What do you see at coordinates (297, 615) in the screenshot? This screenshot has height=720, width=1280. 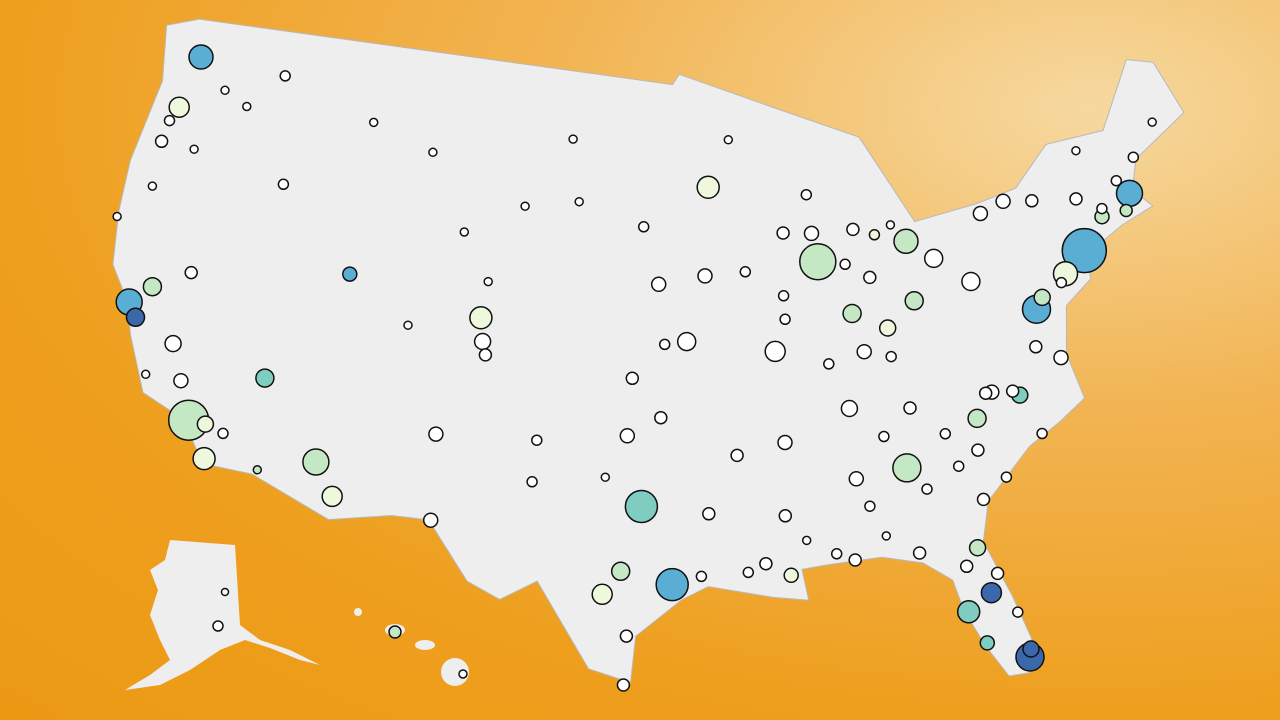 I see `alaska-hawaii-insets` at bounding box center [297, 615].